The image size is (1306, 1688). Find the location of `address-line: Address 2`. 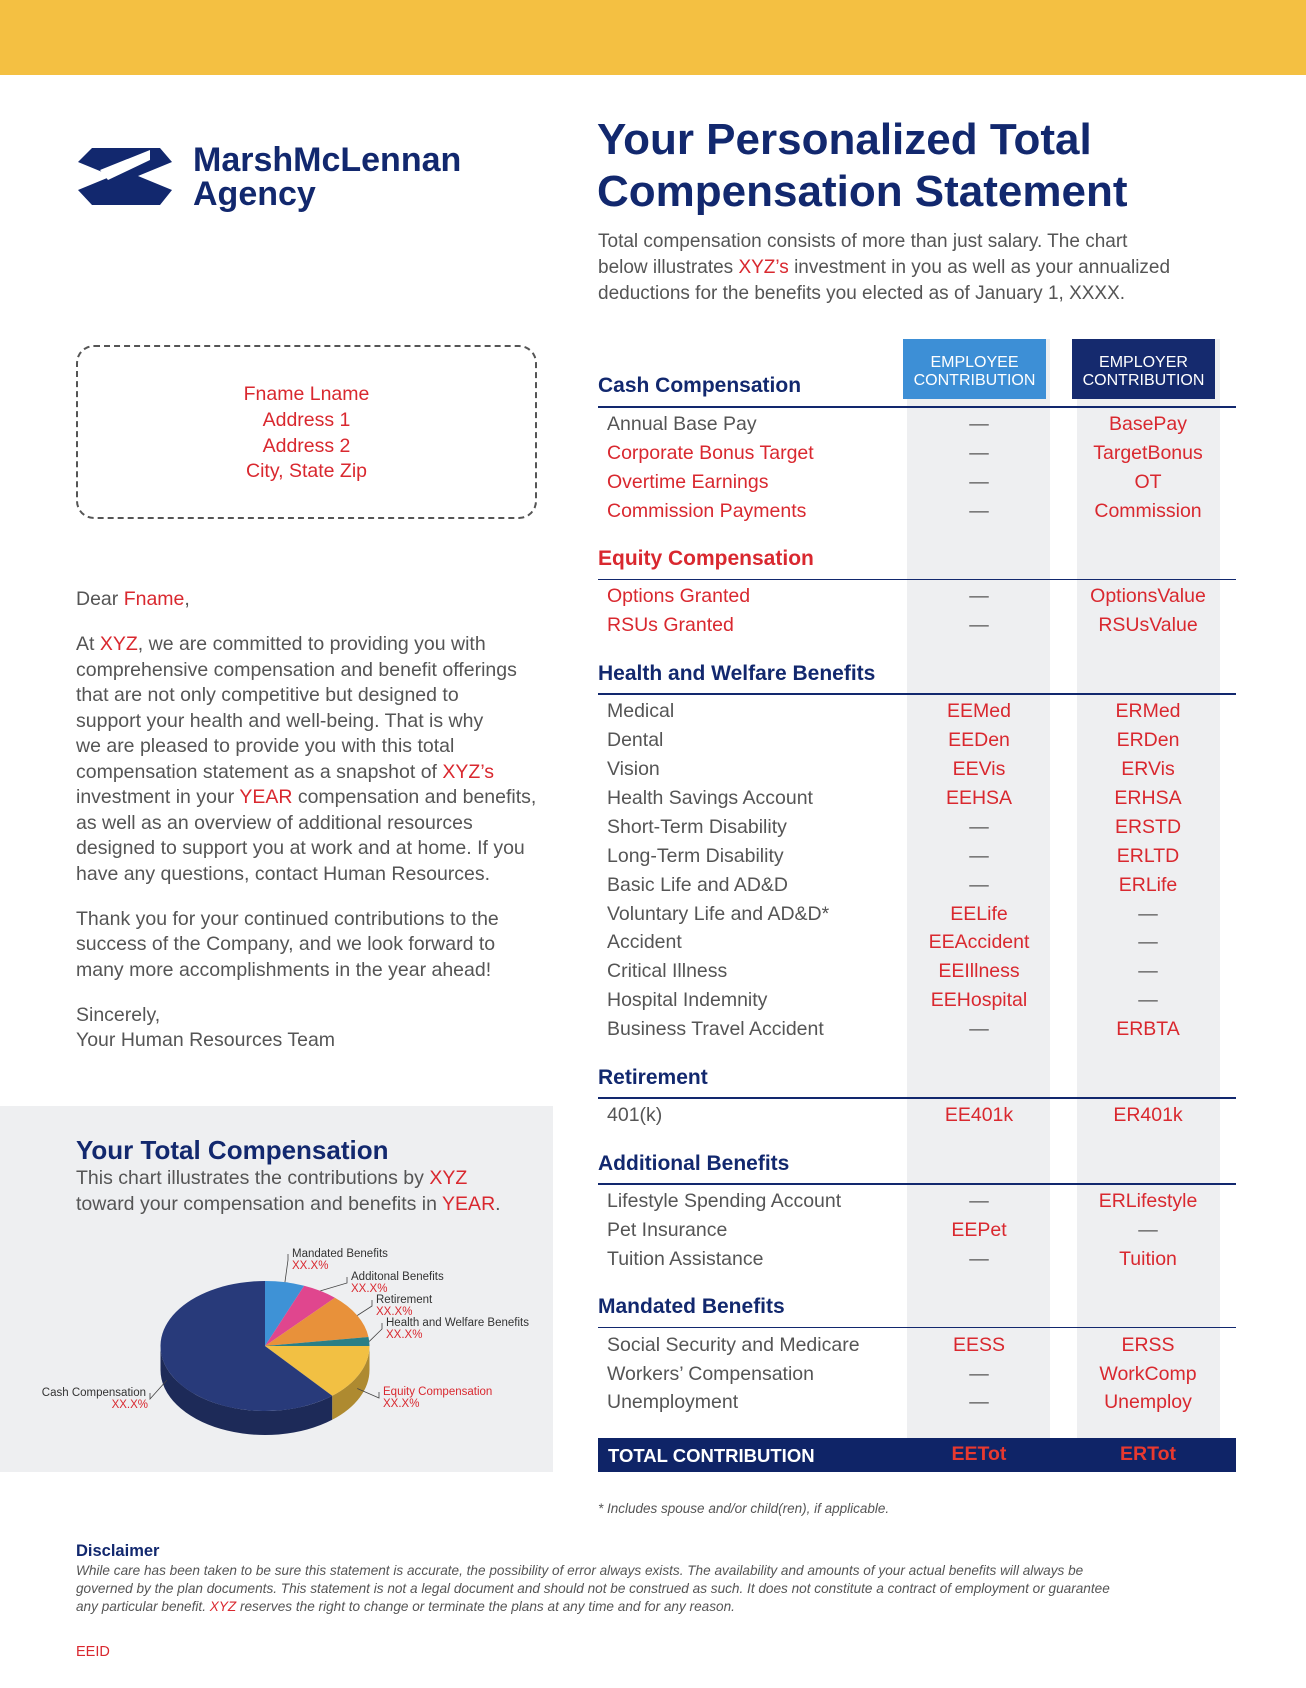

address-line: Address 2 is located at coordinates (306, 445).